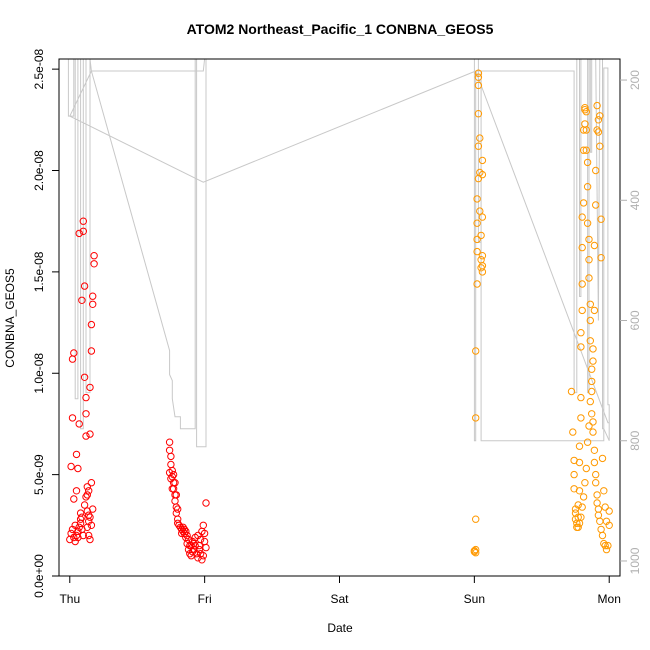 The image size is (650, 650). What do you see at coordinates (39, 170) in the screenshot?
I see `y-tick-label: 2.0e-08` at bounding box center [39, 170].